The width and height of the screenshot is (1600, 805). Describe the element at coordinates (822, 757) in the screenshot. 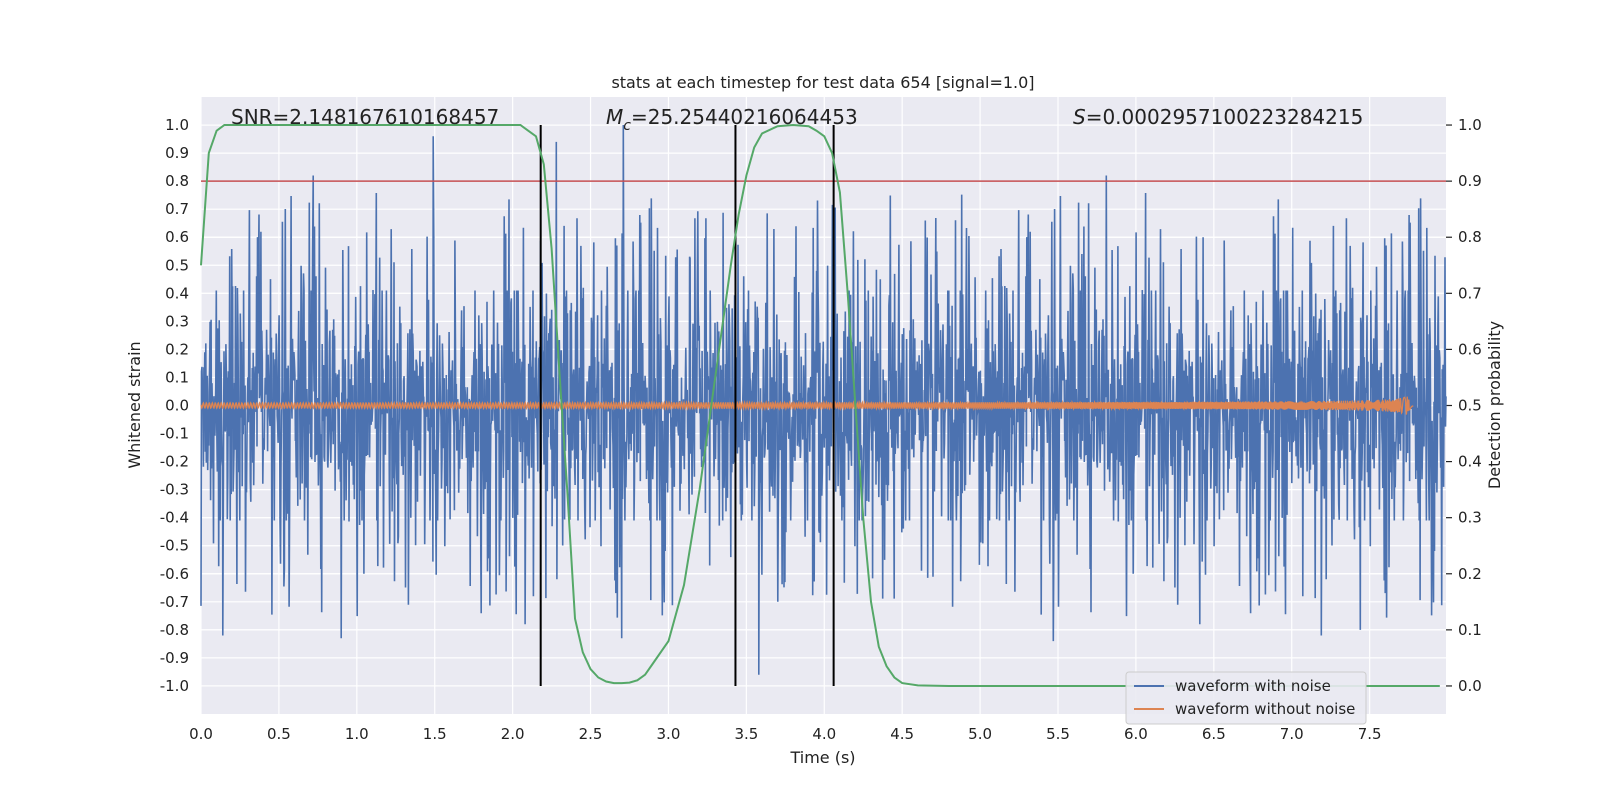

I see `x-axis-label: Time (s)` at that location.